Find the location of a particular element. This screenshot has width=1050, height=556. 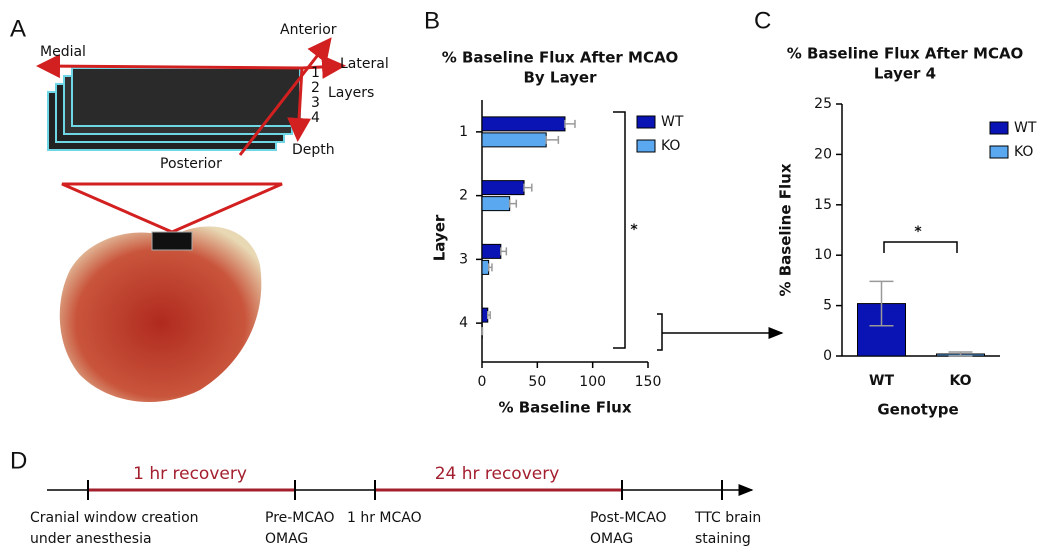

event-label: Post-MCAO is located at coordinates (628, 518).